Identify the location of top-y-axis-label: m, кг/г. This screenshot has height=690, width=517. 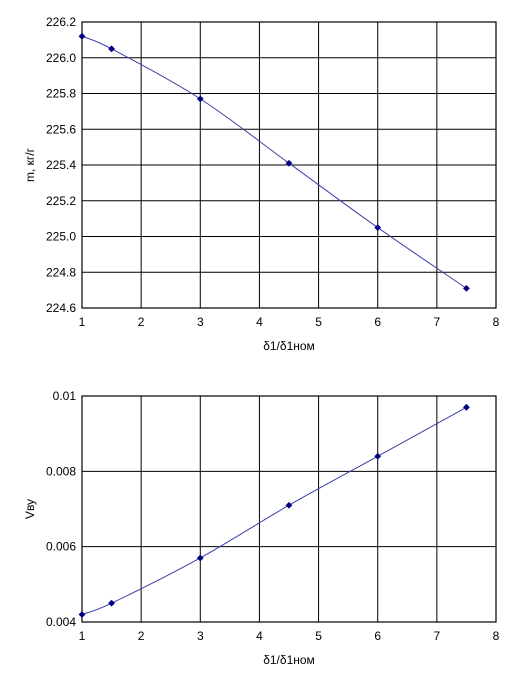
(30, 164).